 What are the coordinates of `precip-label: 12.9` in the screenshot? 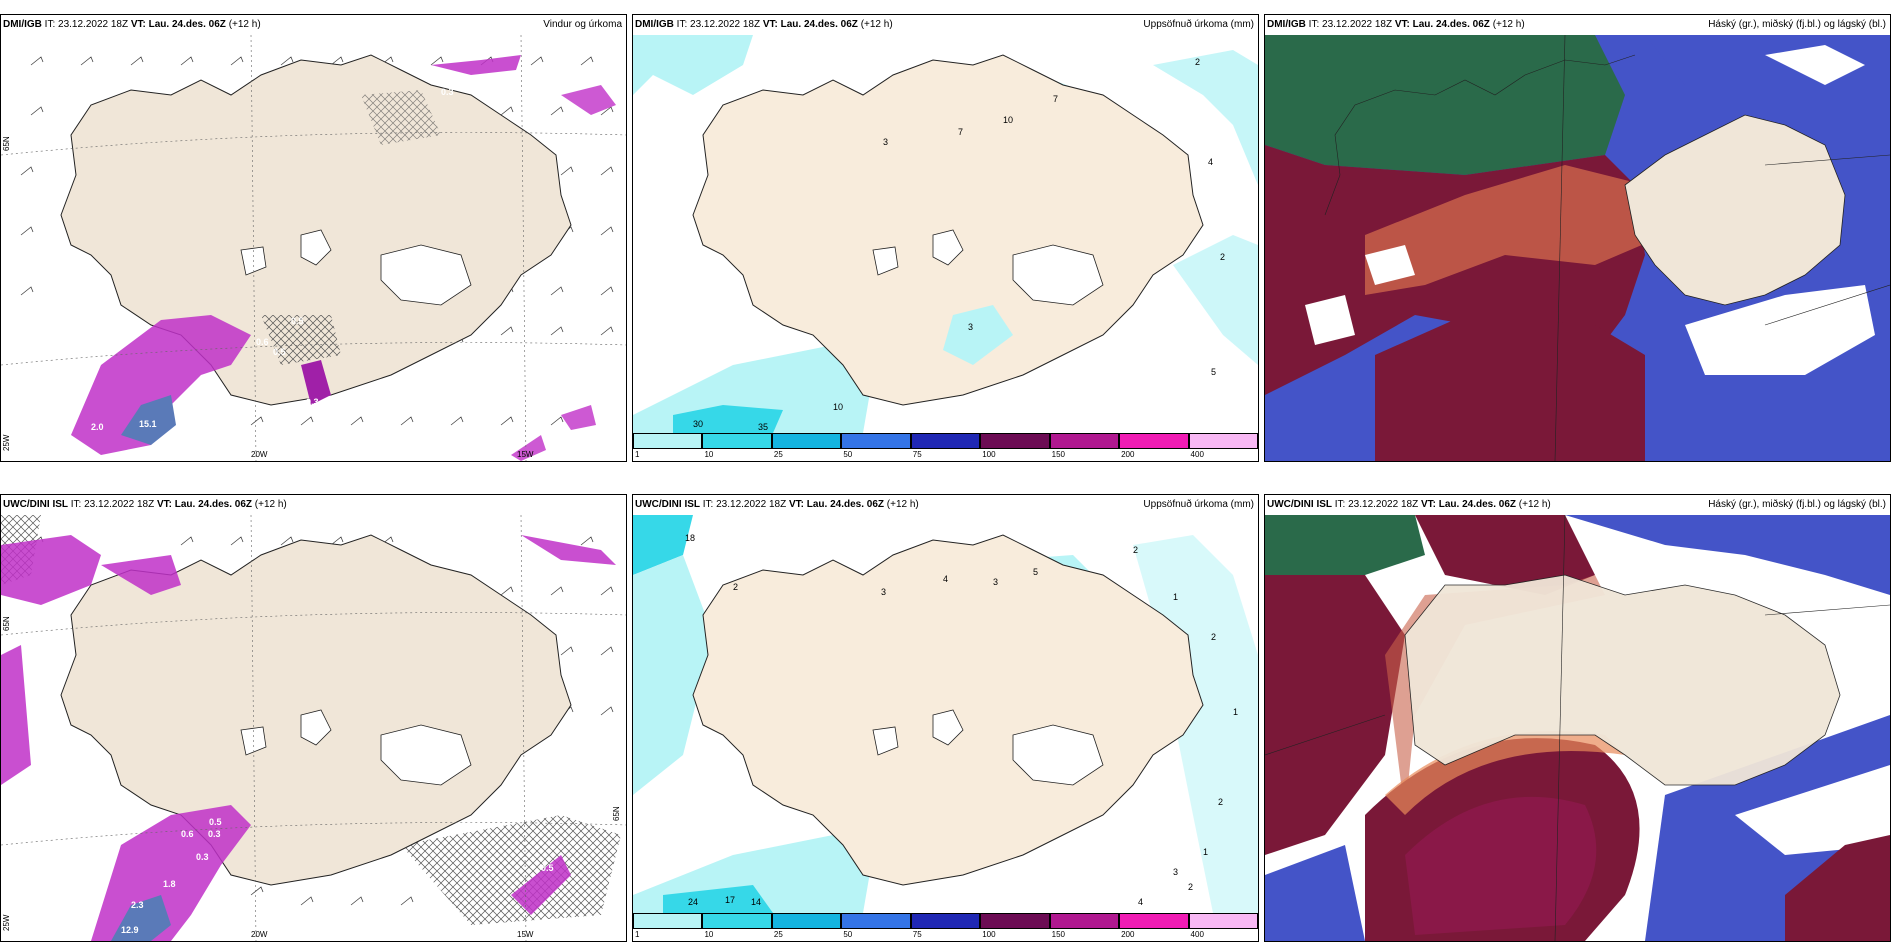 It's located at (130, 930).